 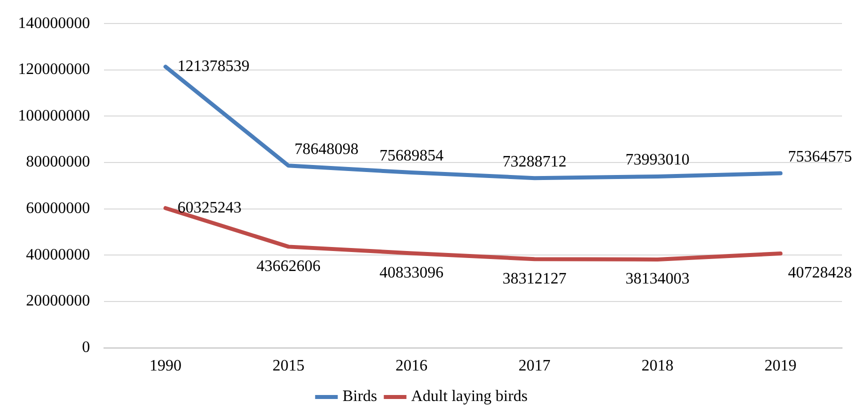 What do you see at coordinates (58, 255) in the screenshot?
I see `y-tick-label: 40000000` at bounding box center [58, 255].